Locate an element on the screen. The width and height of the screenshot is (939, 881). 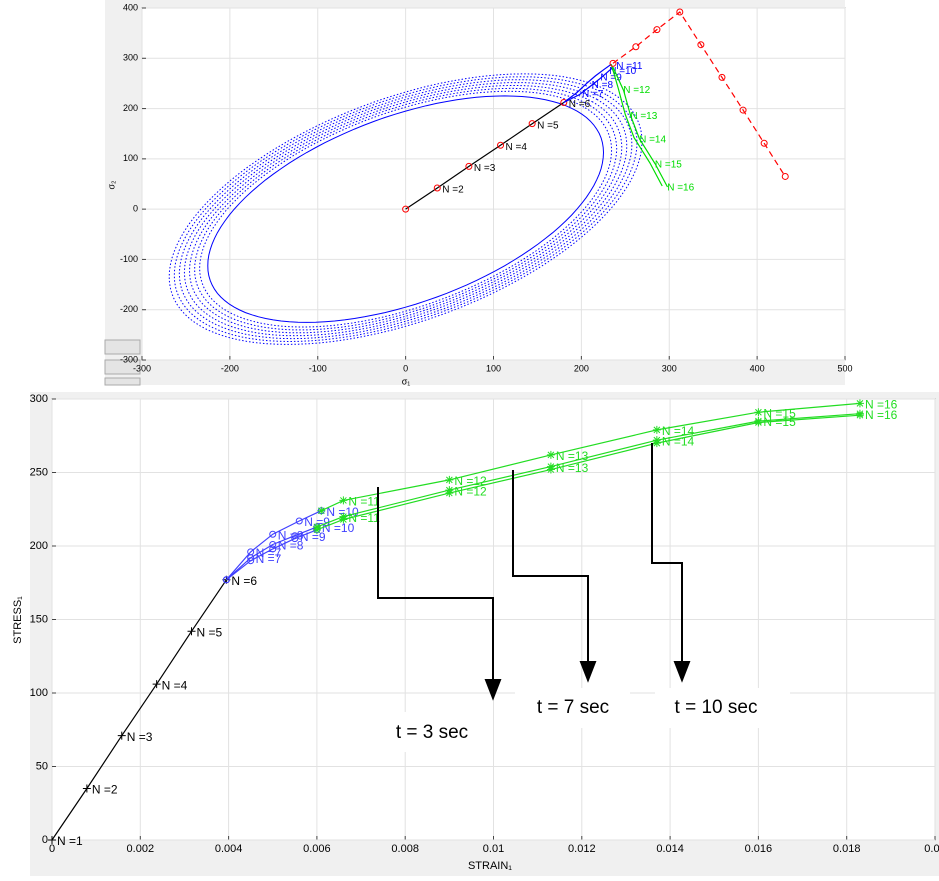
point-label: N =13 is located at coordinates (643, 116).